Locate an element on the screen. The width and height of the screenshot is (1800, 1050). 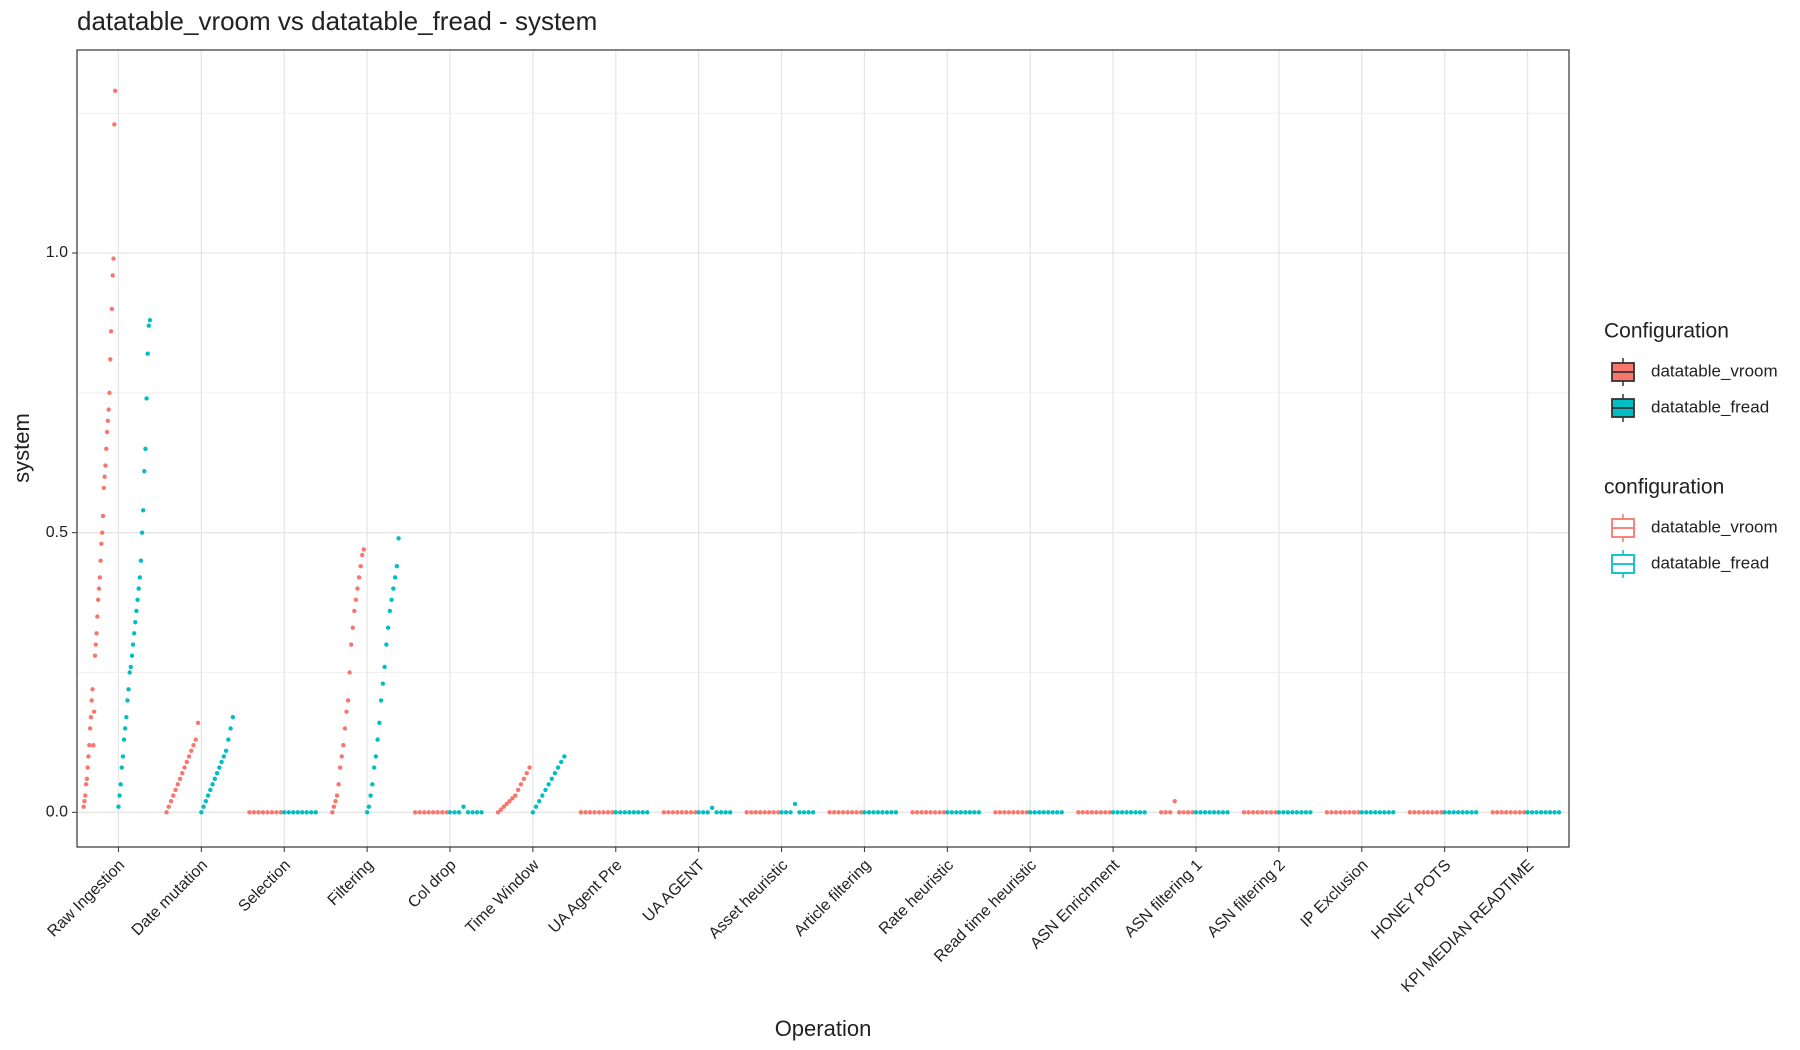
y-tick-label: 0.0 is located at coordinates (57, 812).